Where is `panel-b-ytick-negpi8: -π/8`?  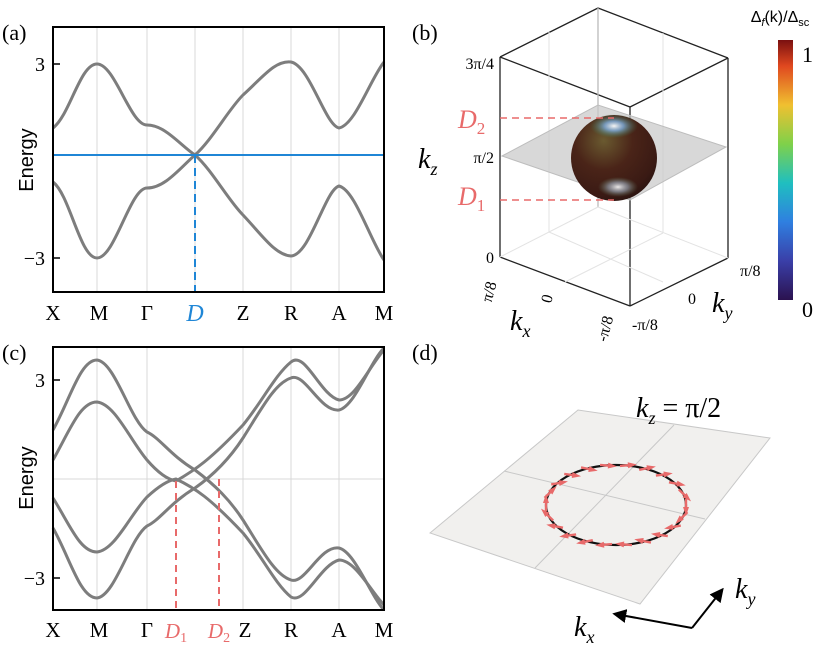
panel-b-ytick-negpi8: -π/8 is located at coordinates (645, 325).